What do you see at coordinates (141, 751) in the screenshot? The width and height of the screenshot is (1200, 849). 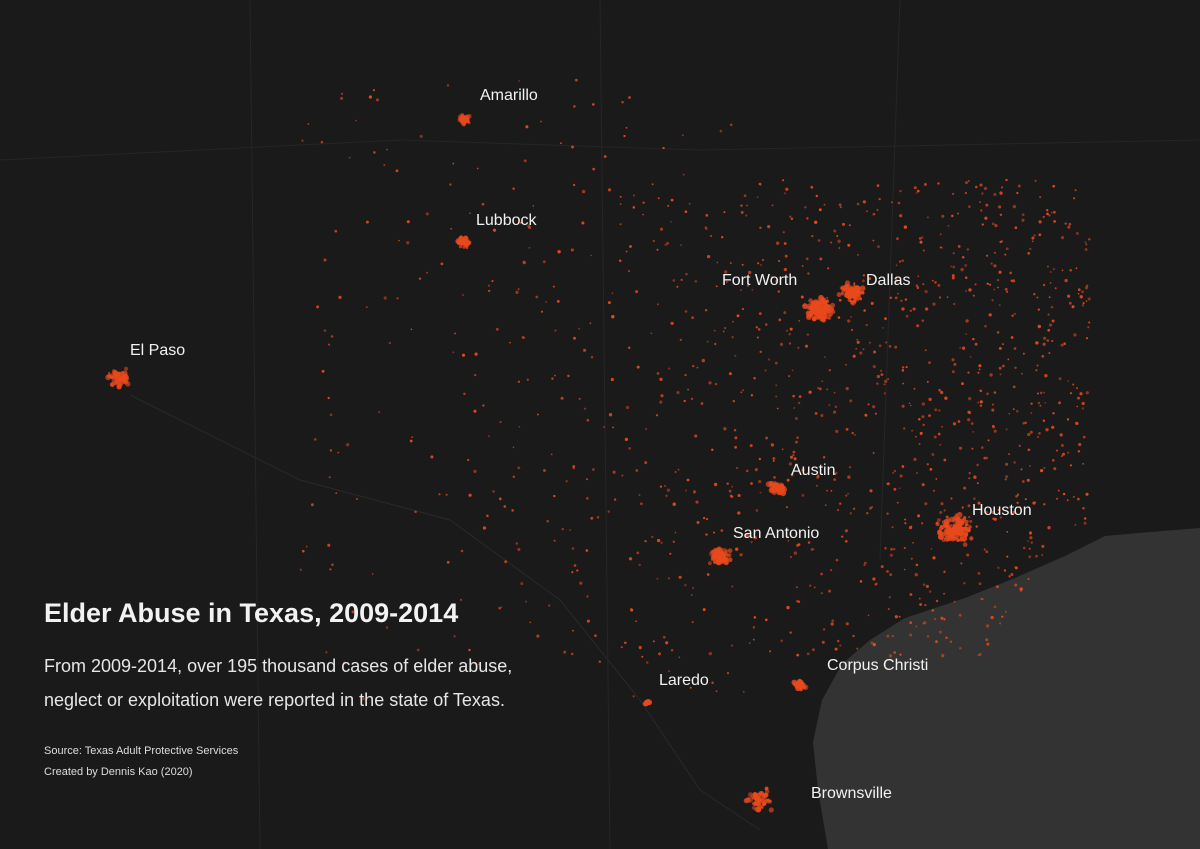 I see `source: Source: Texas Adult Protective Services` at bounding box center [141, 751].